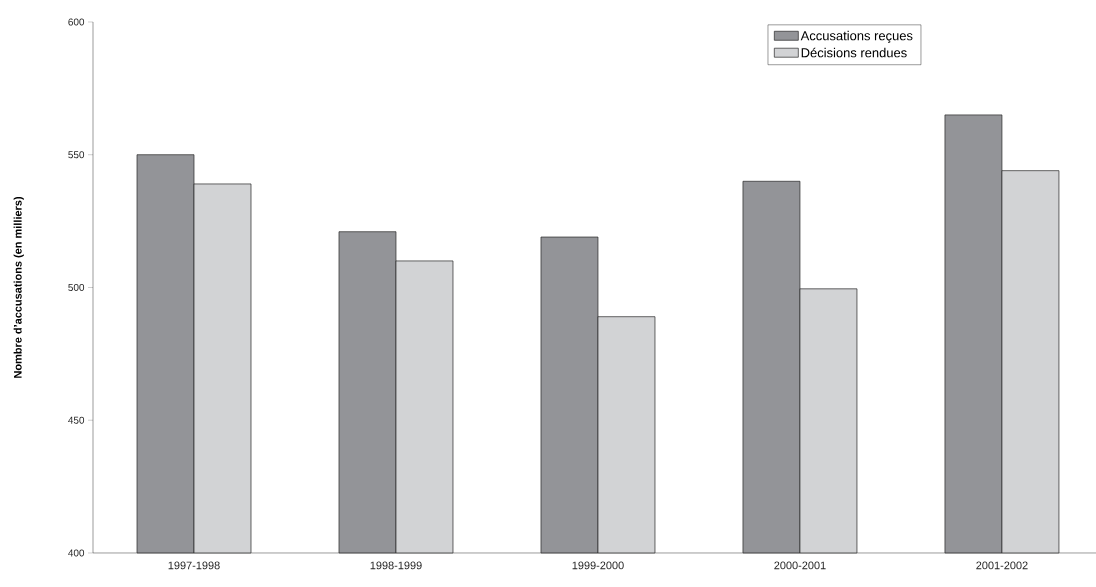  Describe the element at coordinates (76, 287) in the screenshot. I see `y-tick-label: 500` at that location.